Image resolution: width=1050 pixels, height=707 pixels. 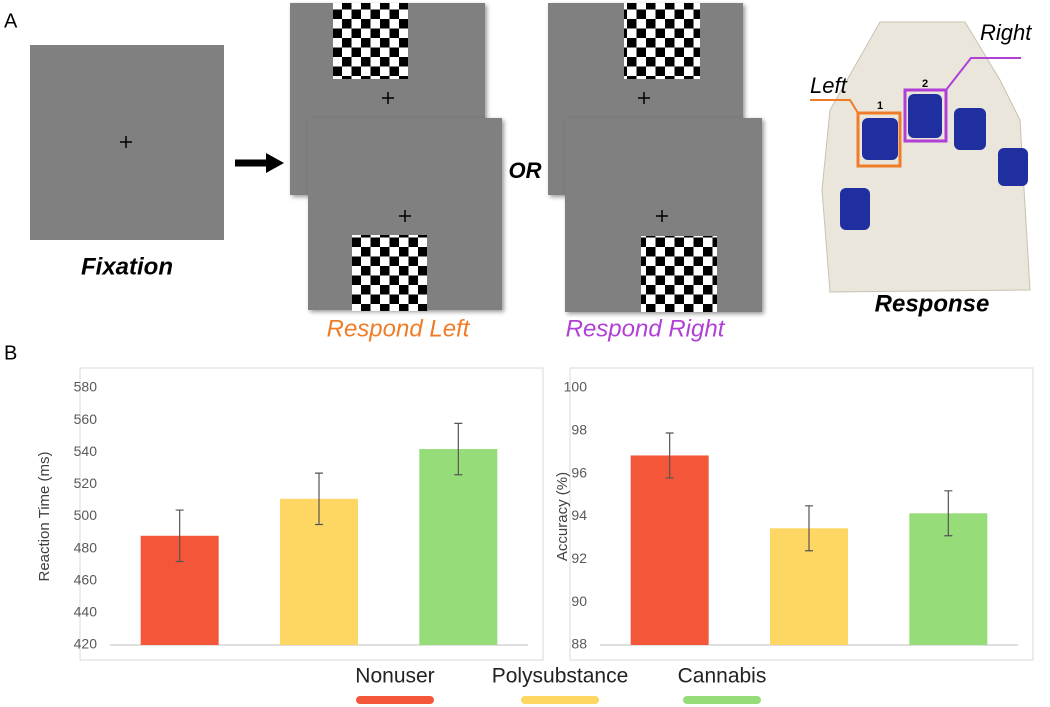 What do you see at coordinates (562, 516) in the screenshot?
I see `y-axis-label: Accuracy (%)` at bounding box center [562, 516].